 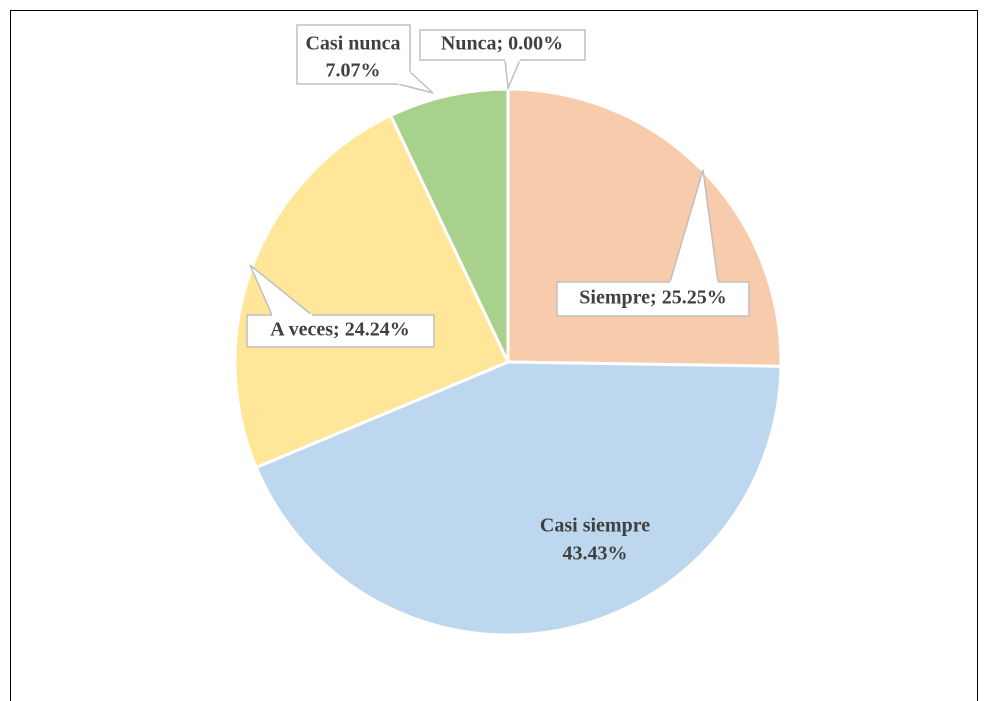 What do you see at coordinates (404, 78) in the screenshot?
I see `pointer-cover` at bounding box center [404, 78].